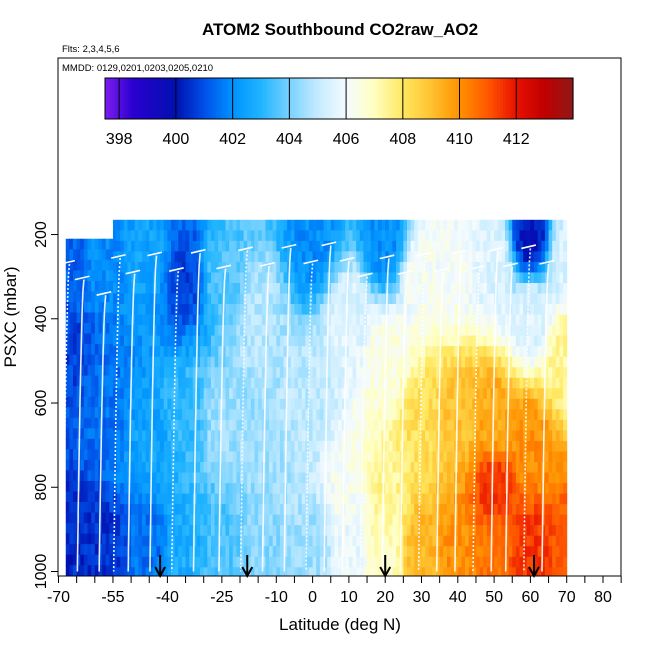 This screenshot has height=650, width=650. Describe the element at coordinates (340, 29) in the screenshot. I see `chart-title: ATOM2 Southbound CO2raw_AO2` at that location.